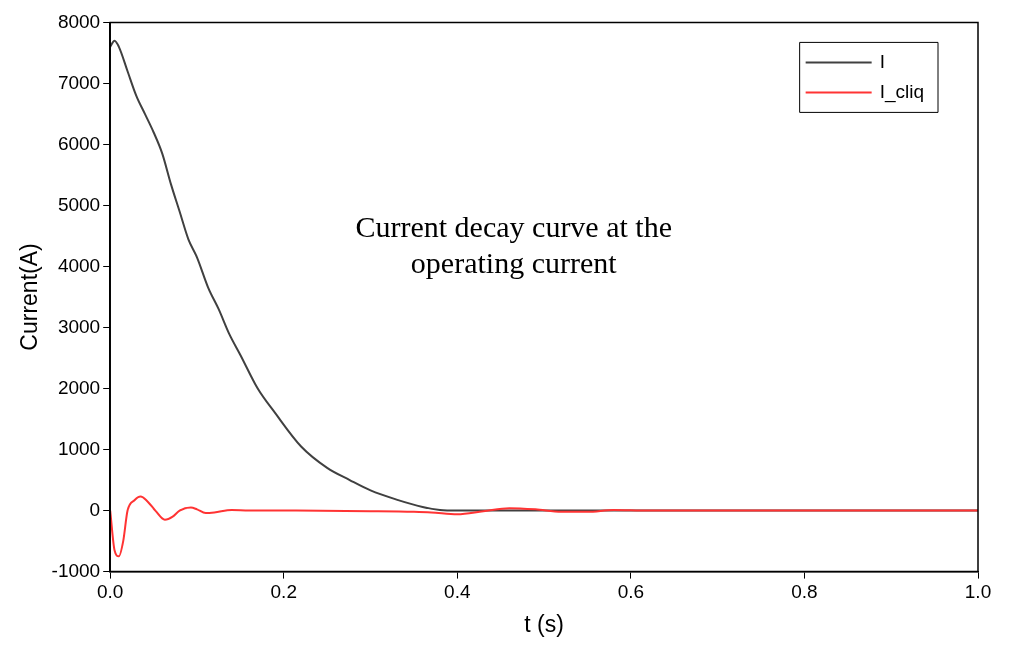  Describe the element at coordinates (76, 570) in the screenshot. I see `y-tick-label: -1000` at that location.